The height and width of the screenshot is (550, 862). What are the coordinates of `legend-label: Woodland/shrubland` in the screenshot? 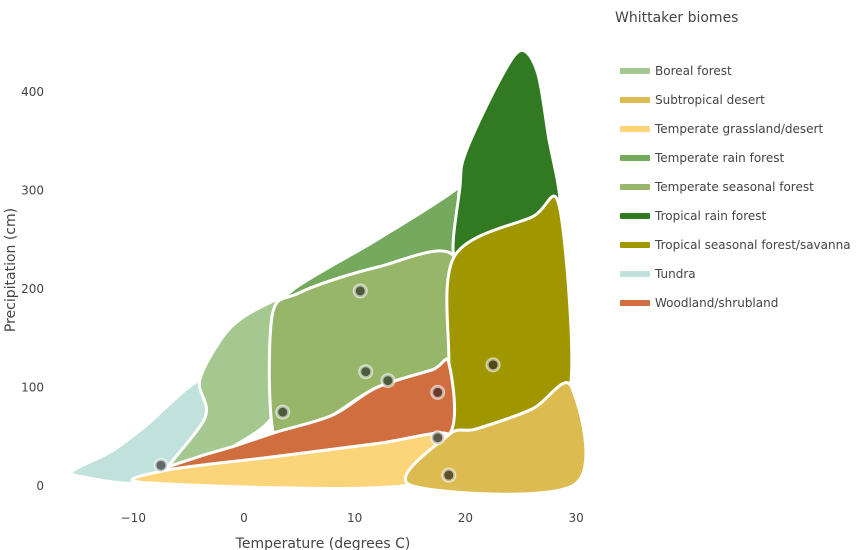 It's located at (716, 303).